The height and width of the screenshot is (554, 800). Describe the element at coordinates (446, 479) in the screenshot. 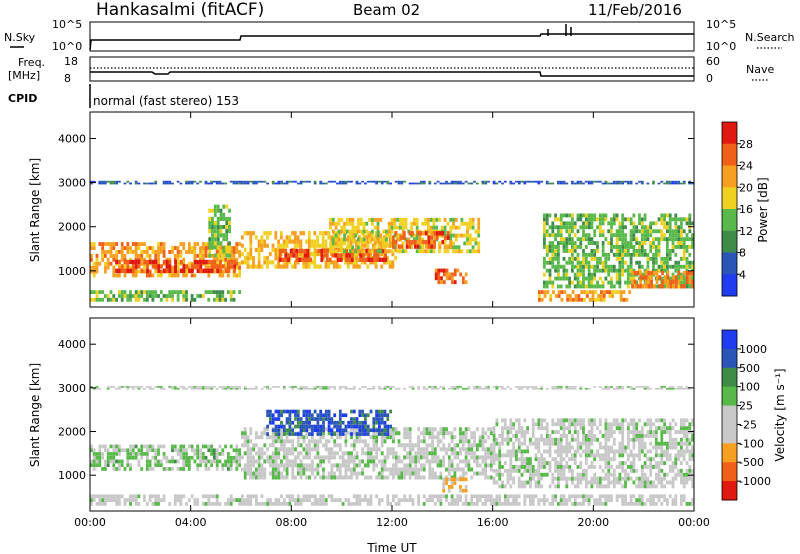

I see `heatmap-cell-orange-patch` at that location.